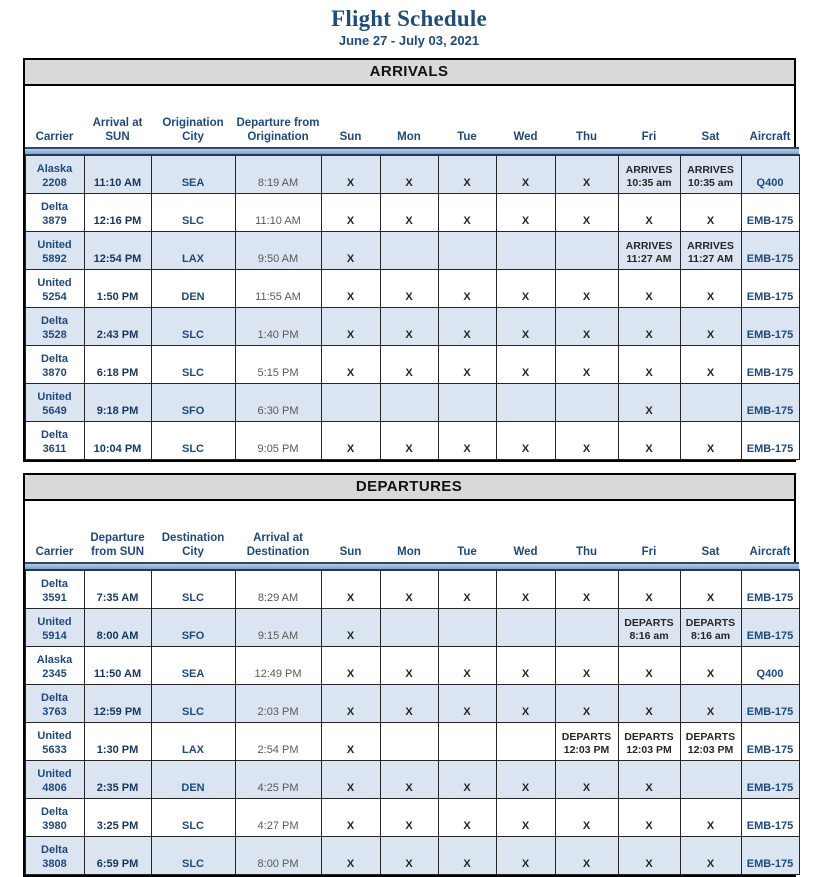 This screenshot has width=818, height=877. Describe the element at coordinates (193, 665) in the screenshot. I see `city-cell: SEA` at that location.